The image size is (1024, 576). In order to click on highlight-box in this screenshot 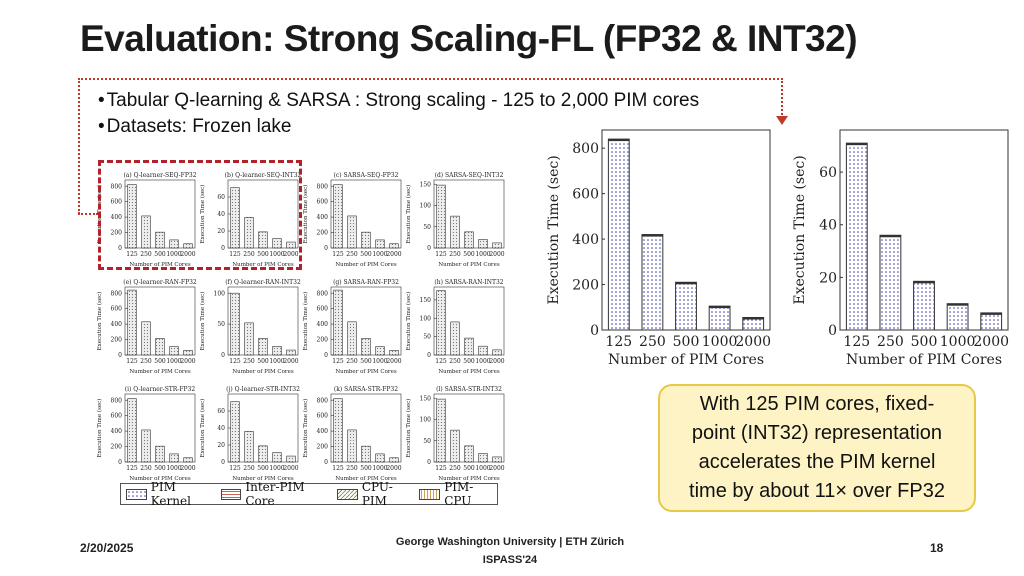, I will do `click(200, 215)`.